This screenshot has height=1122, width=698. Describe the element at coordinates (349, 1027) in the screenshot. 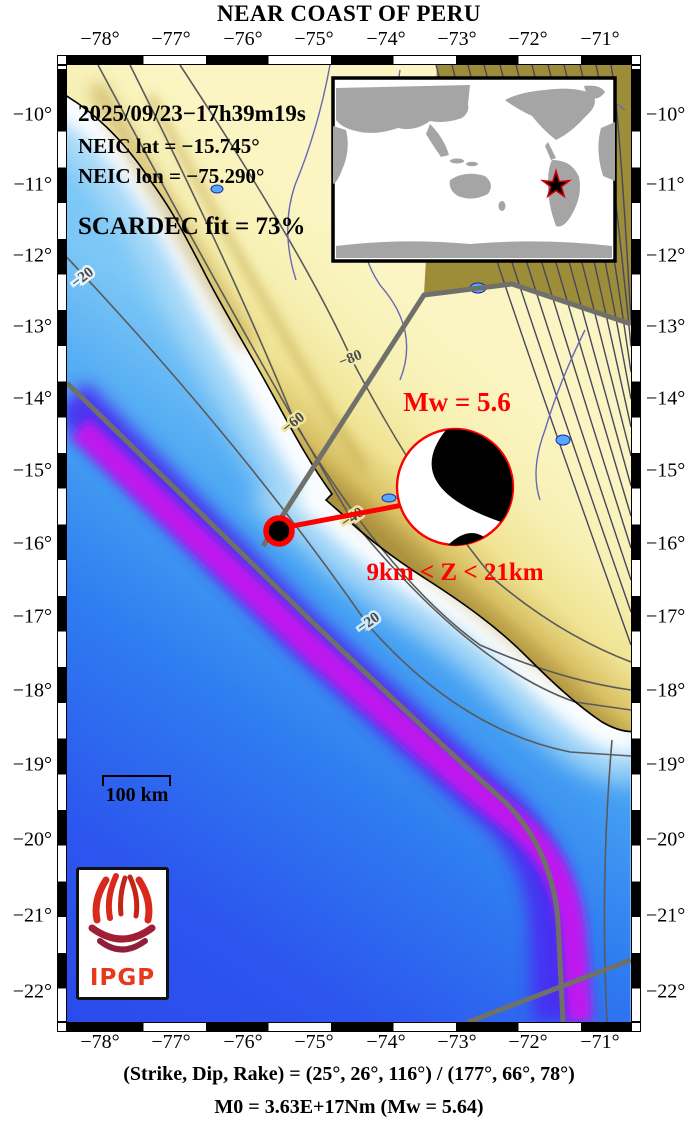

I see `map-frame-bottom` at that location.